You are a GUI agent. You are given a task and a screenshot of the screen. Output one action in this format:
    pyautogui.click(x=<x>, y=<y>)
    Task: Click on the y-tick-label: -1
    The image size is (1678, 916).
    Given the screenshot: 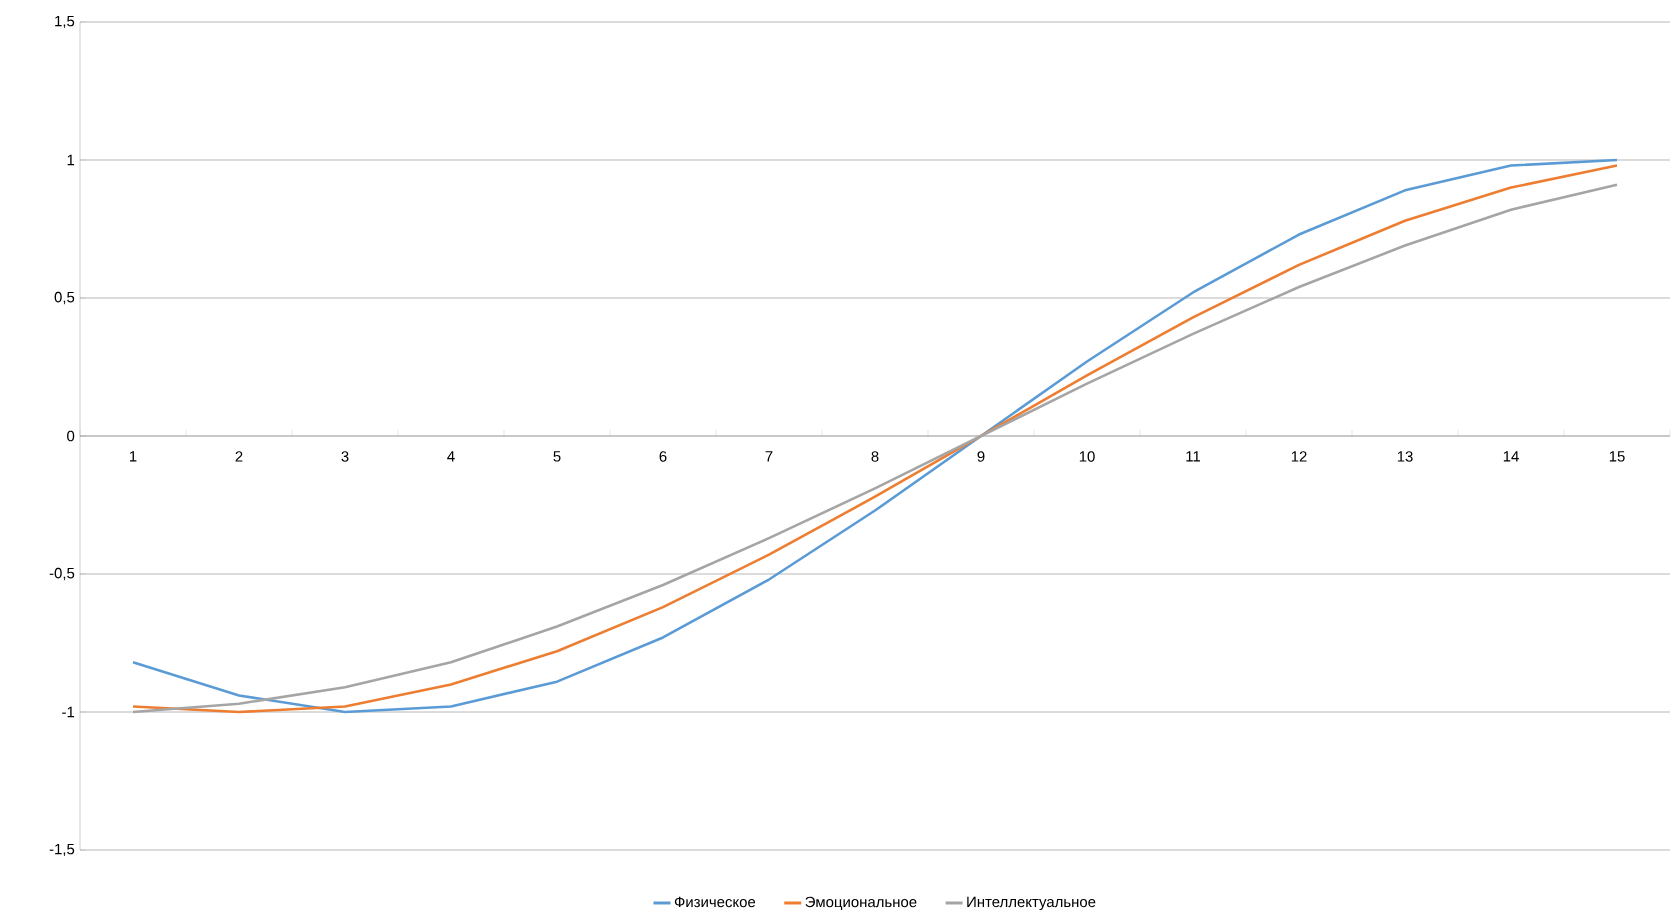 What is the action you would take?
    pyautogui.click(x=68, y=712)
    